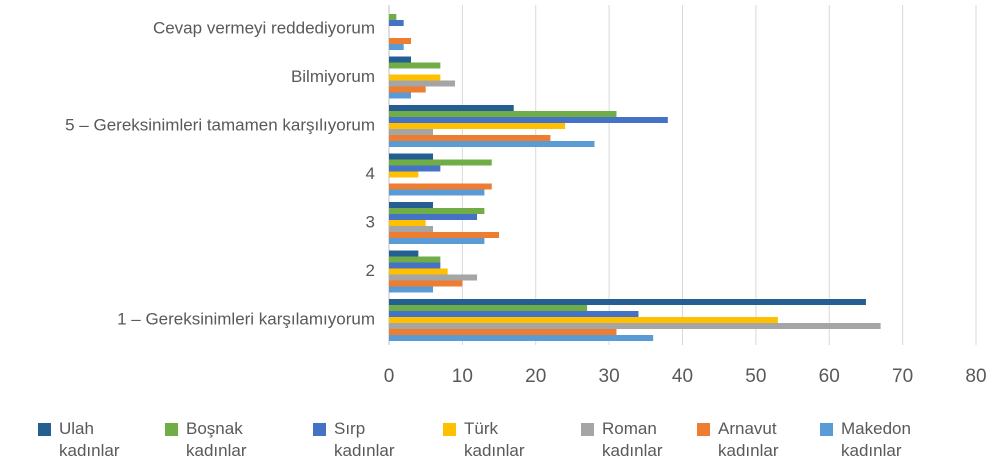  I want to click on legend-item: Roman kadınlar, so click(631, 440).